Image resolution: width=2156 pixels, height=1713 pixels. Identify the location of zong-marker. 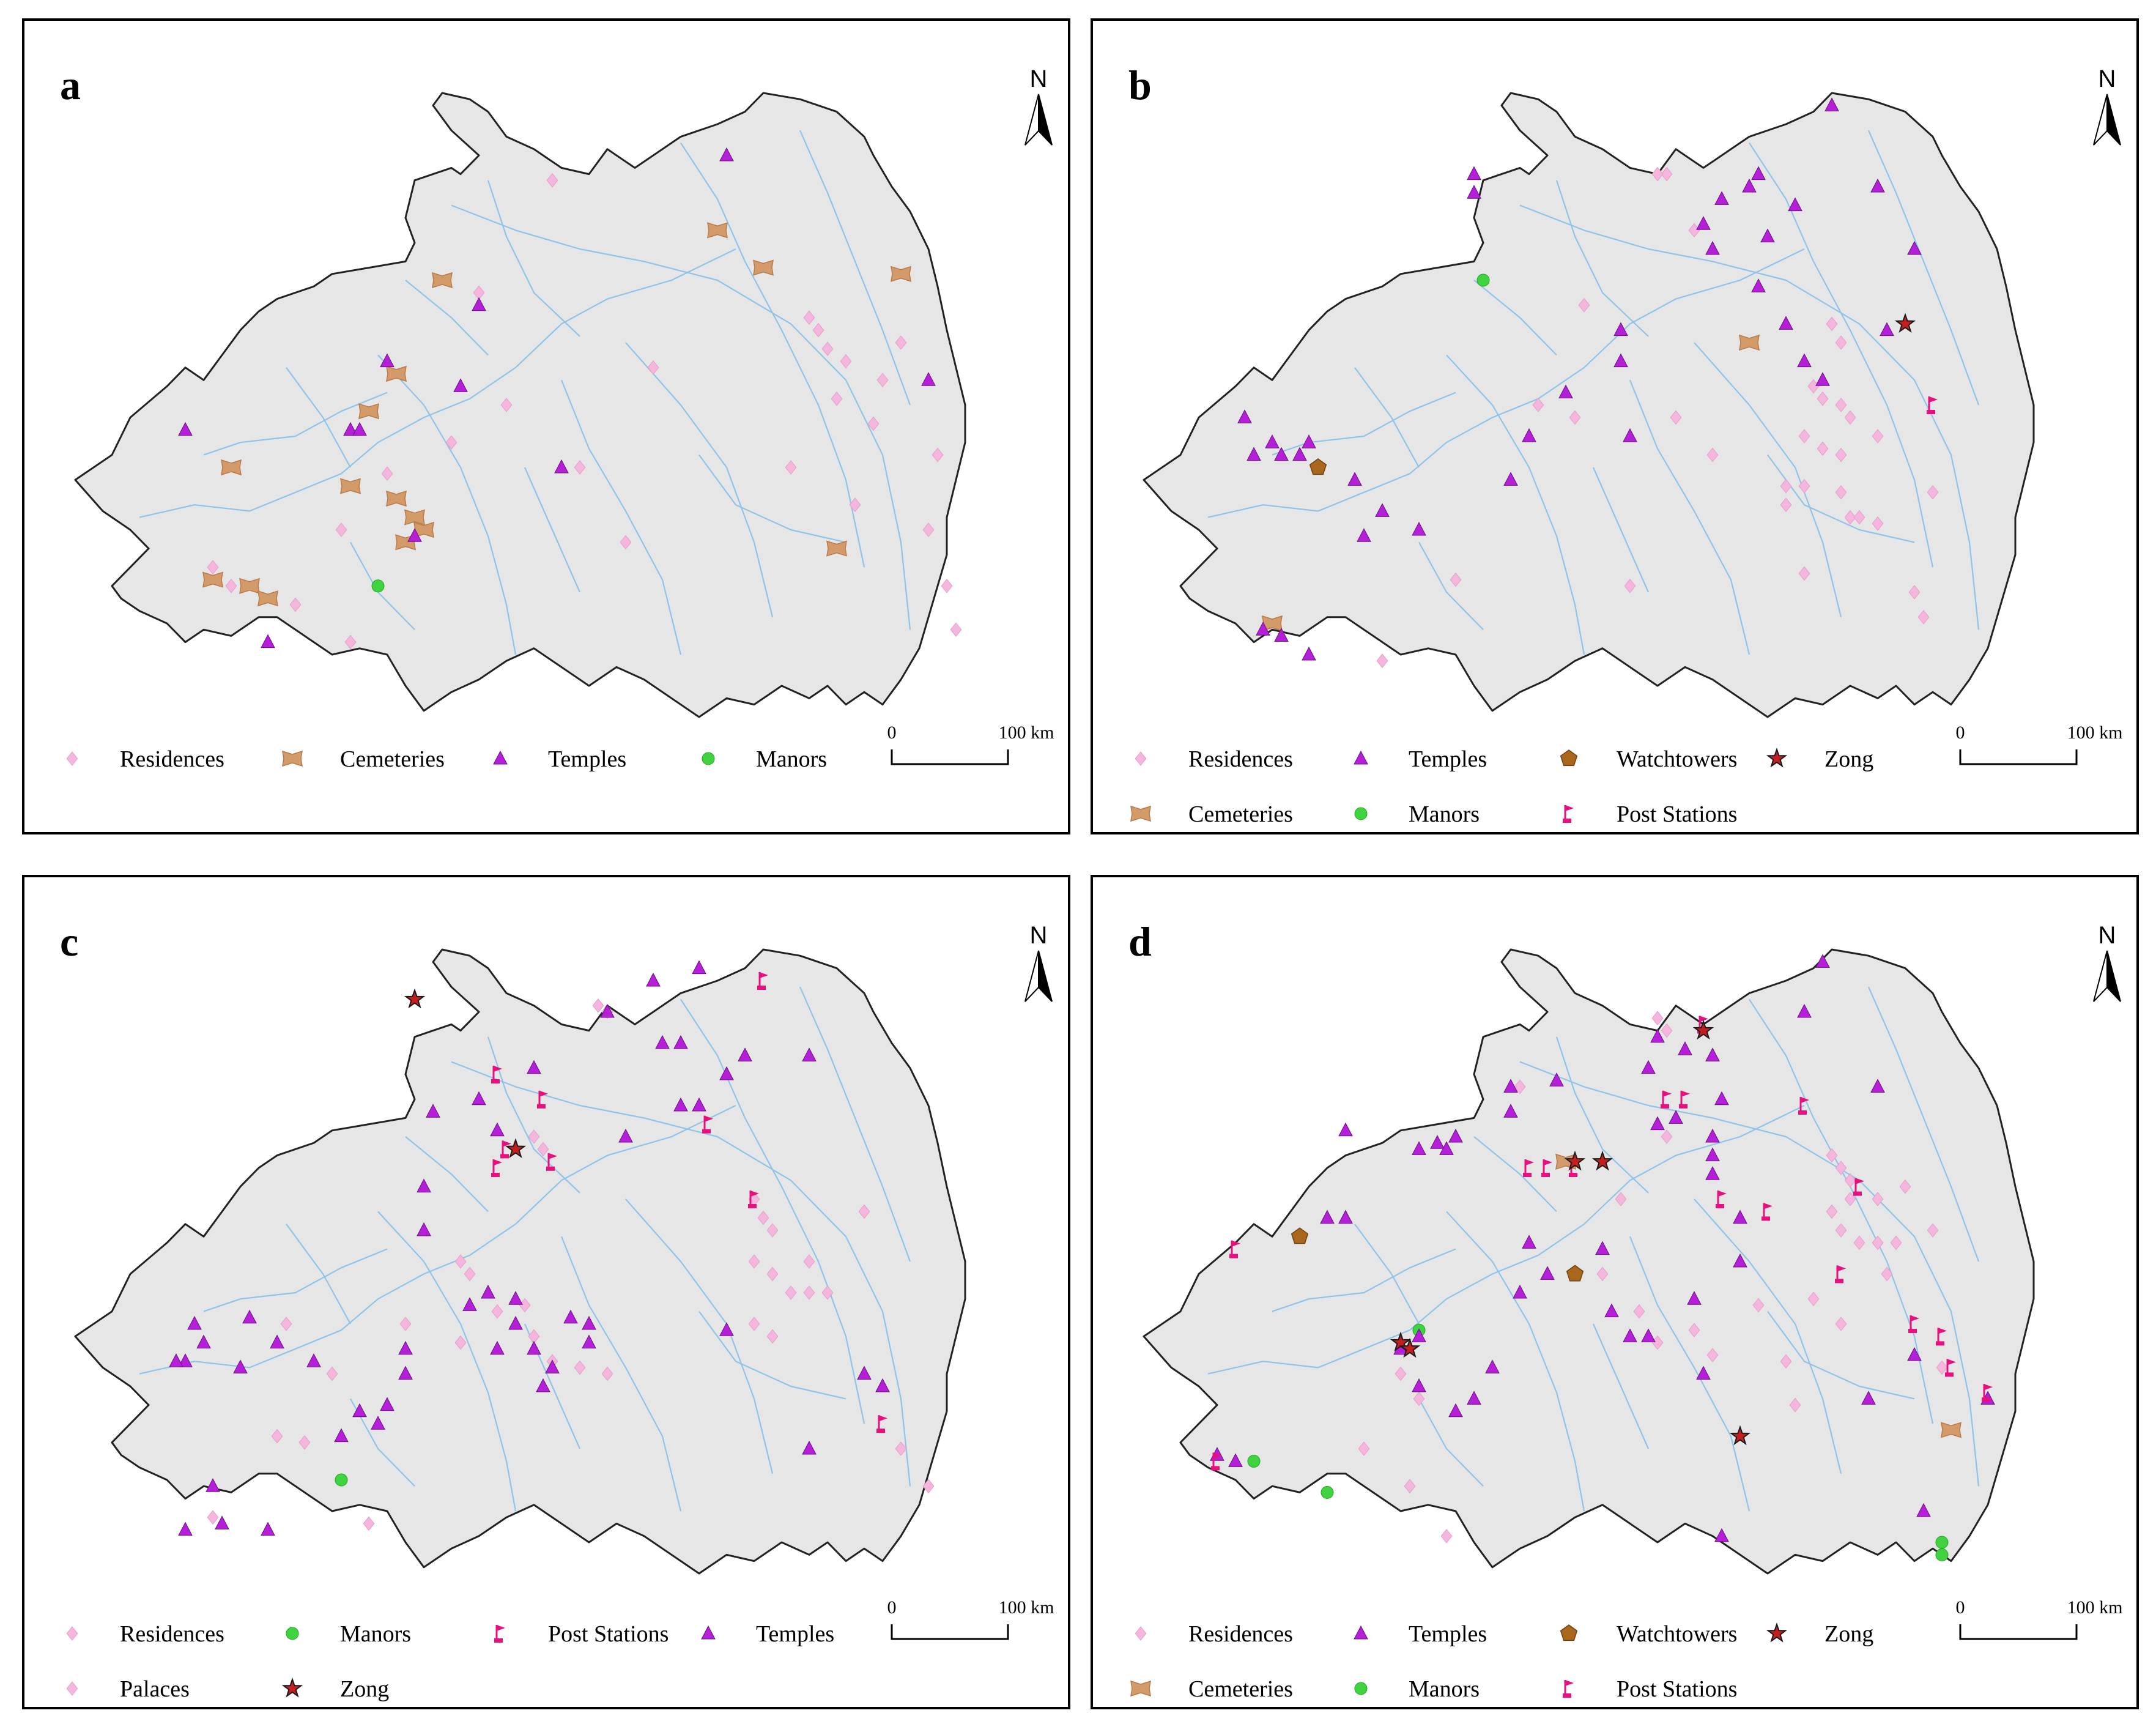
(1575, 1160).